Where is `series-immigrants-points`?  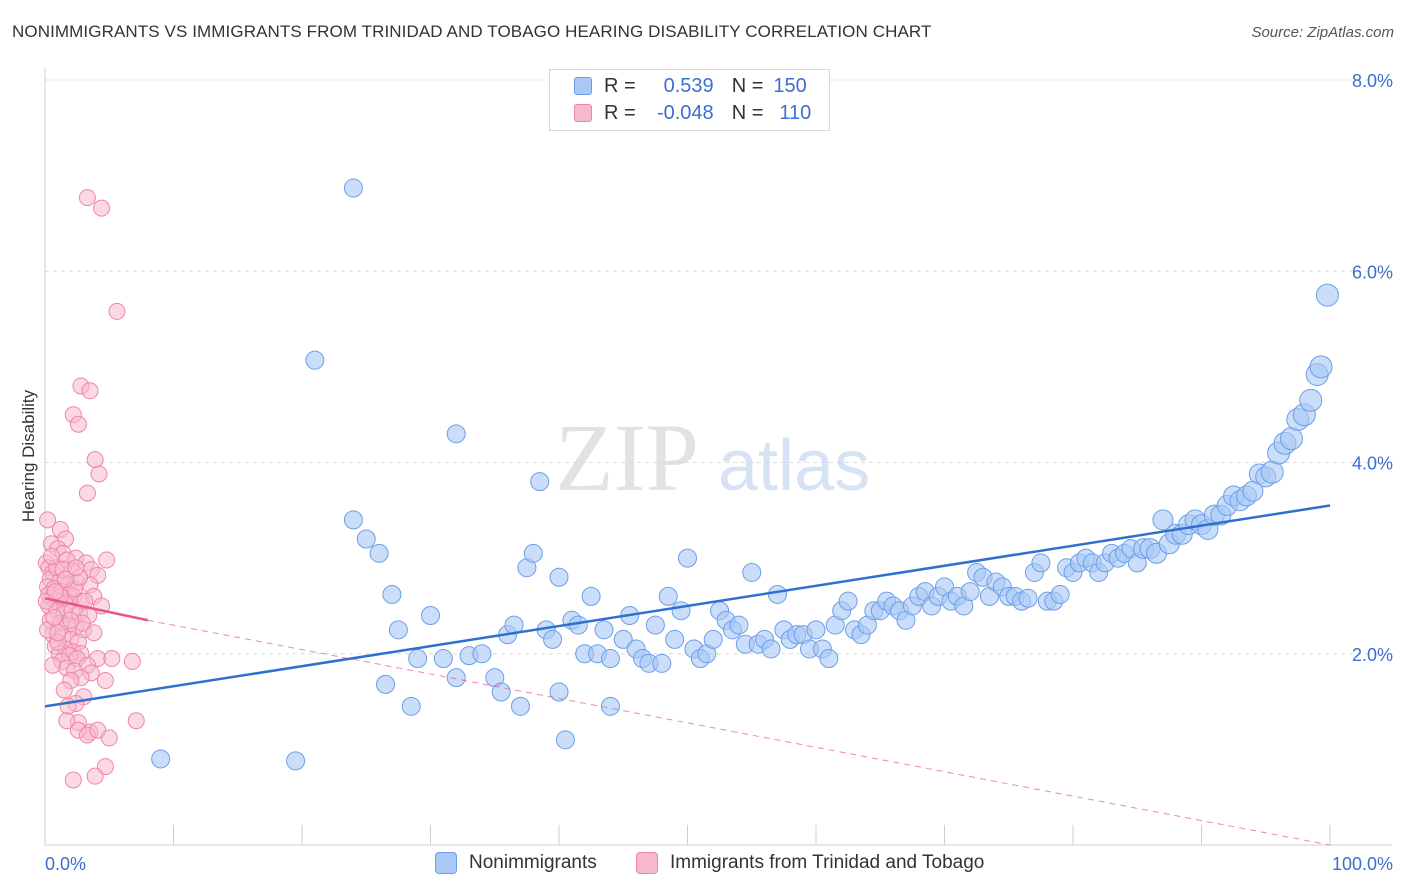 series-immigrants-points is located at coordinates (91, 489).